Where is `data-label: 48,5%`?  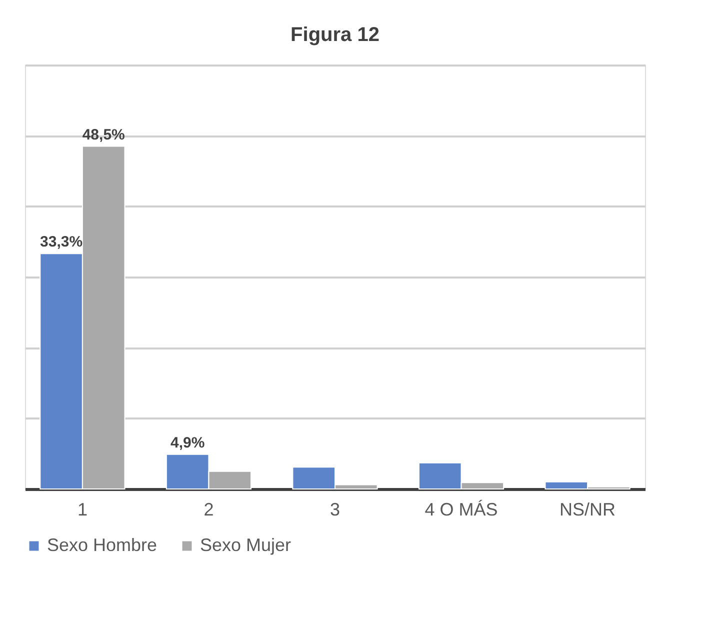 data-label: 48,5% is located at coordinates (103, 135).